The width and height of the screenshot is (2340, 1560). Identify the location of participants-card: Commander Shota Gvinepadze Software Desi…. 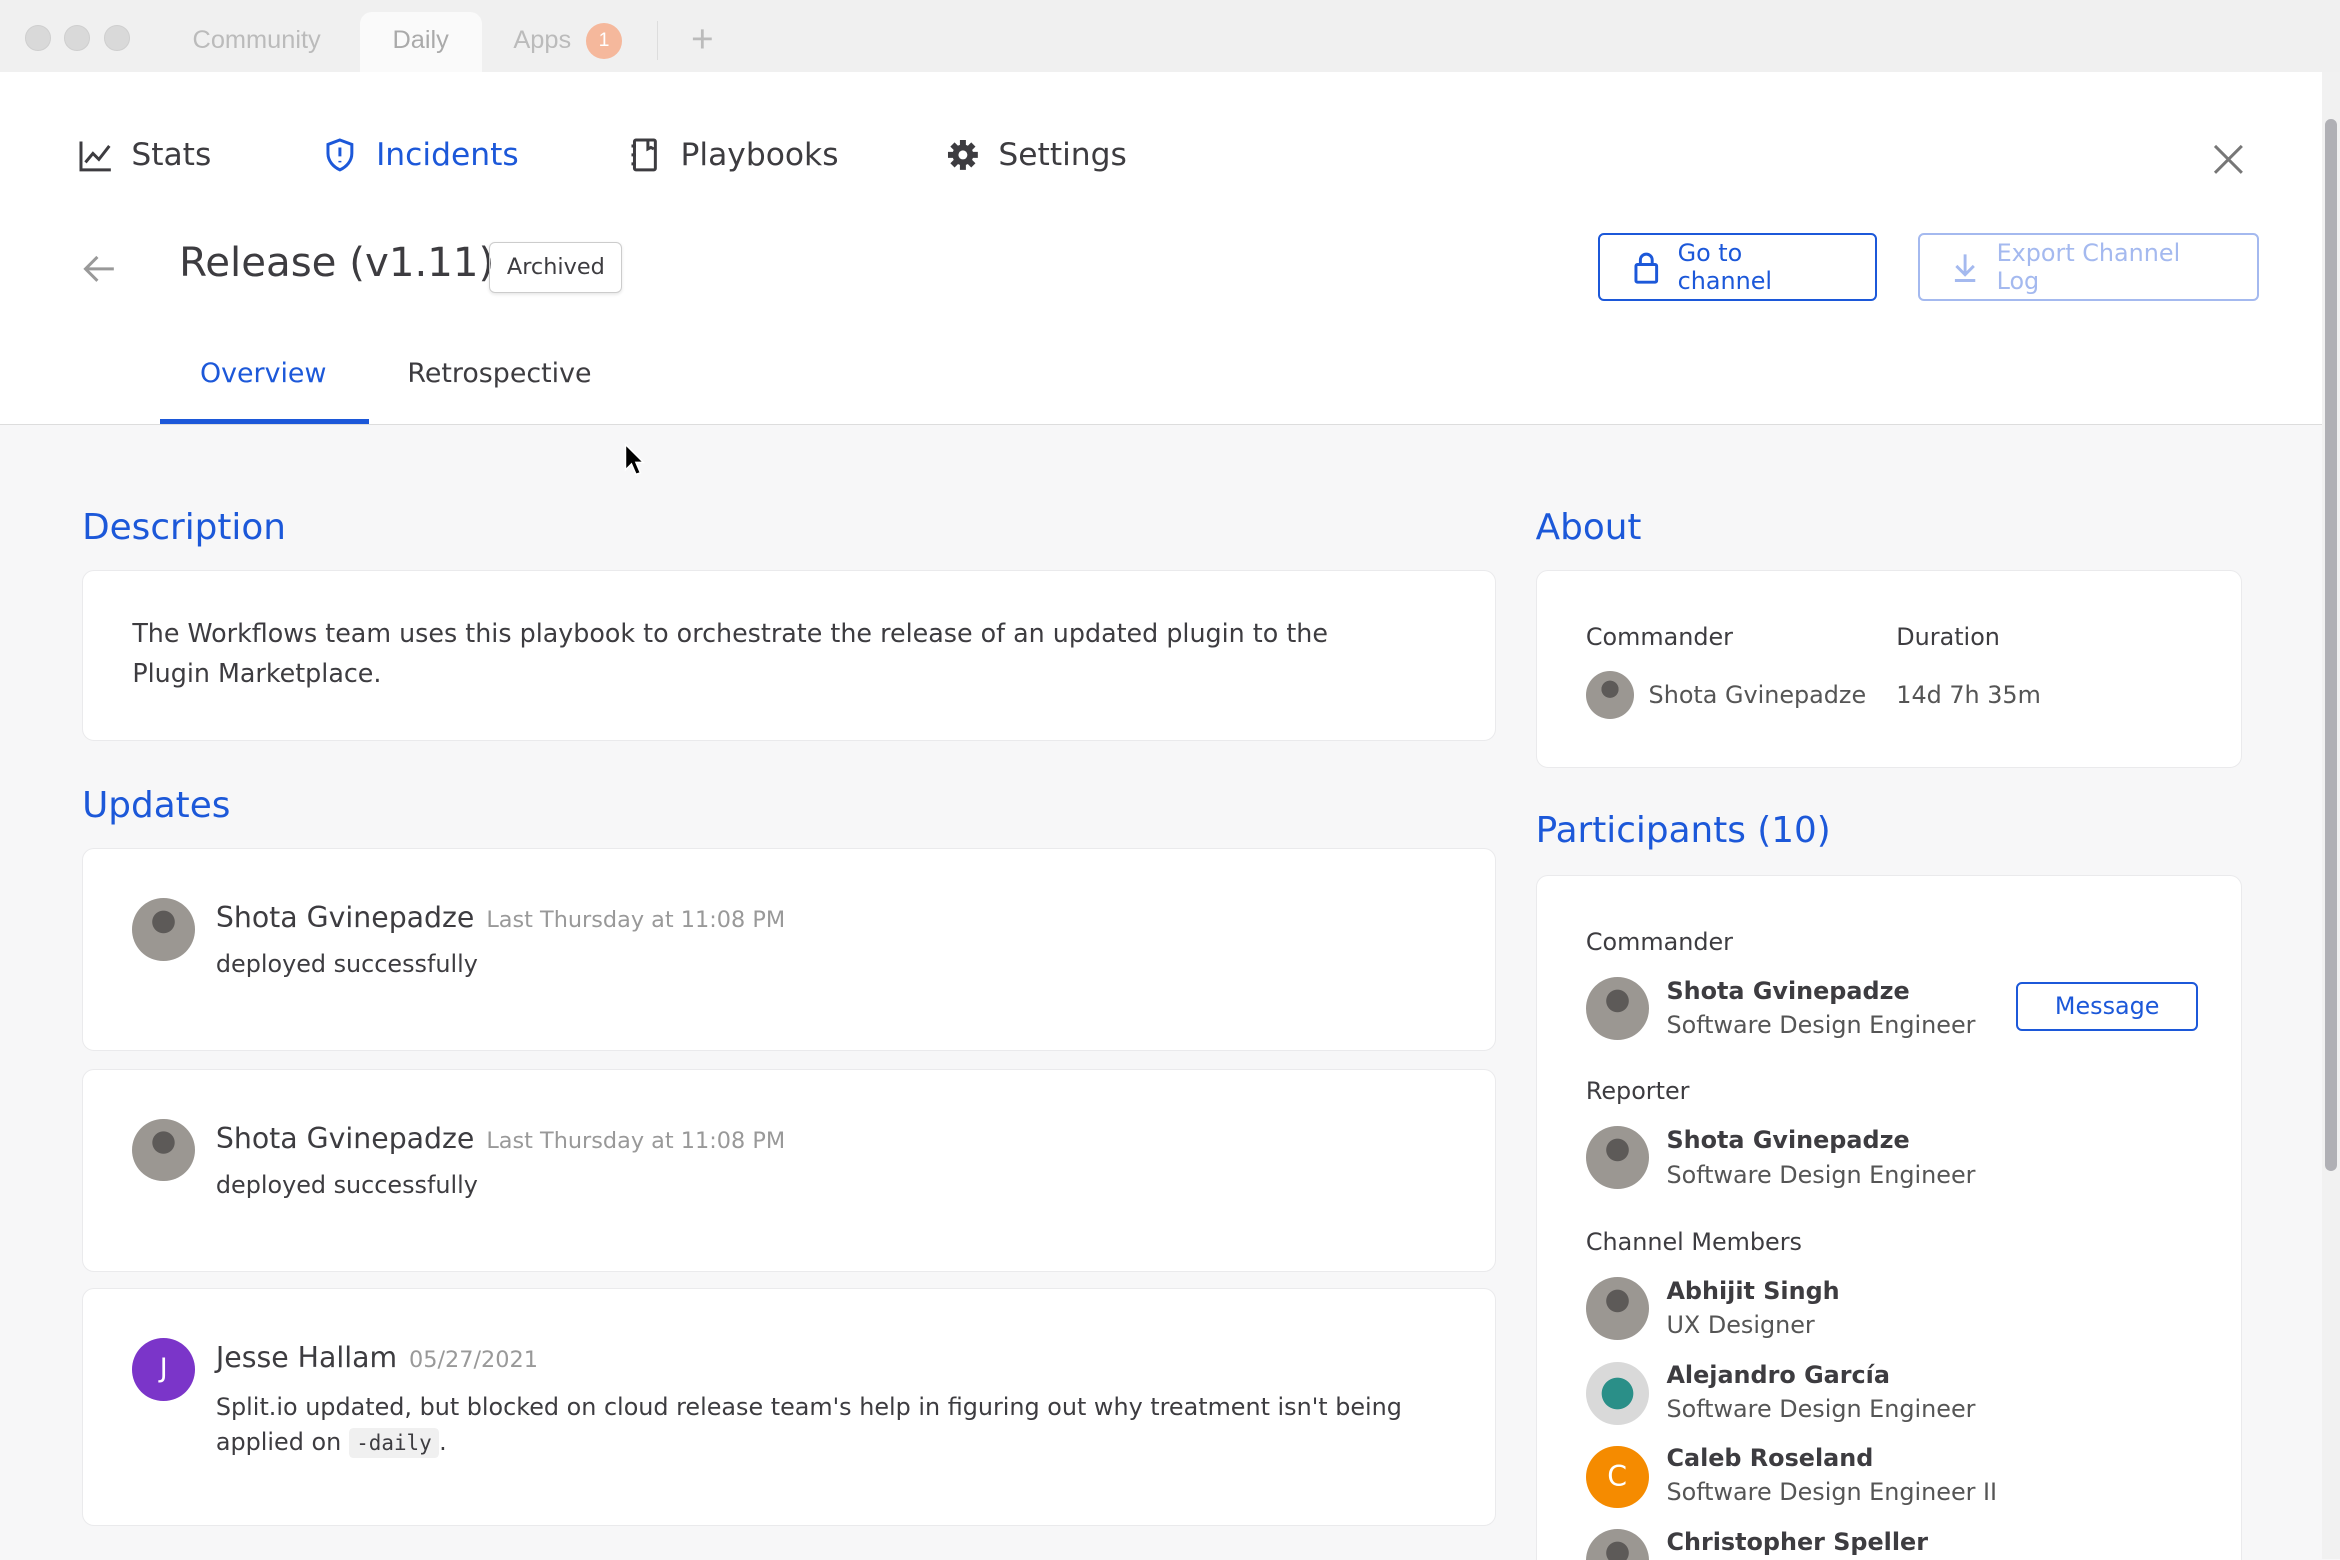
(1888, 1217).